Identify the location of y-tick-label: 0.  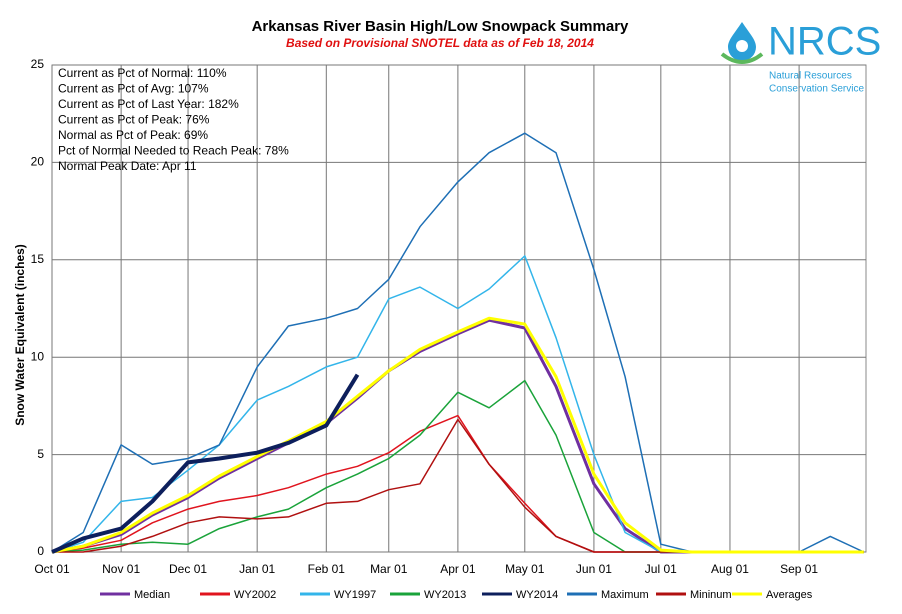
(40, 551).